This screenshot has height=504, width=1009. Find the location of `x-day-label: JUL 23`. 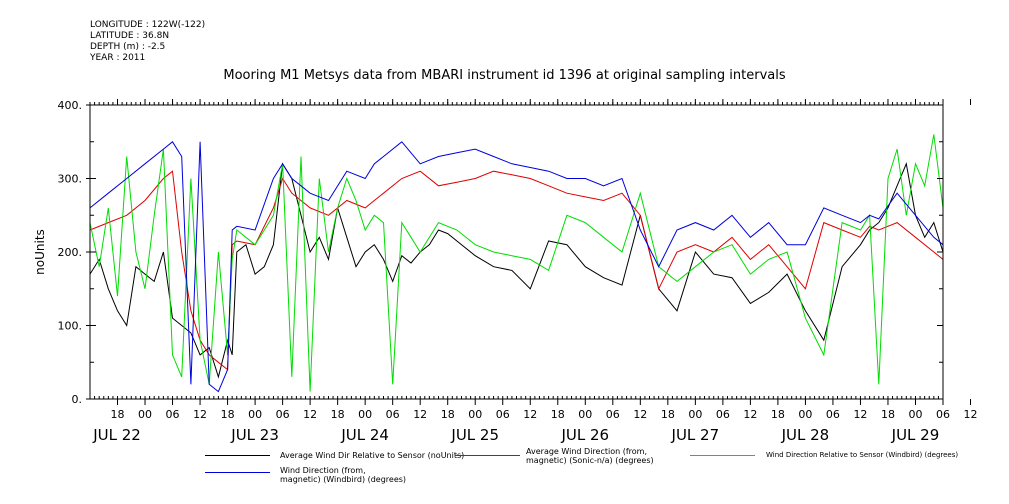

x-day-label: JUL 23 is located at coordinates (254, 435).